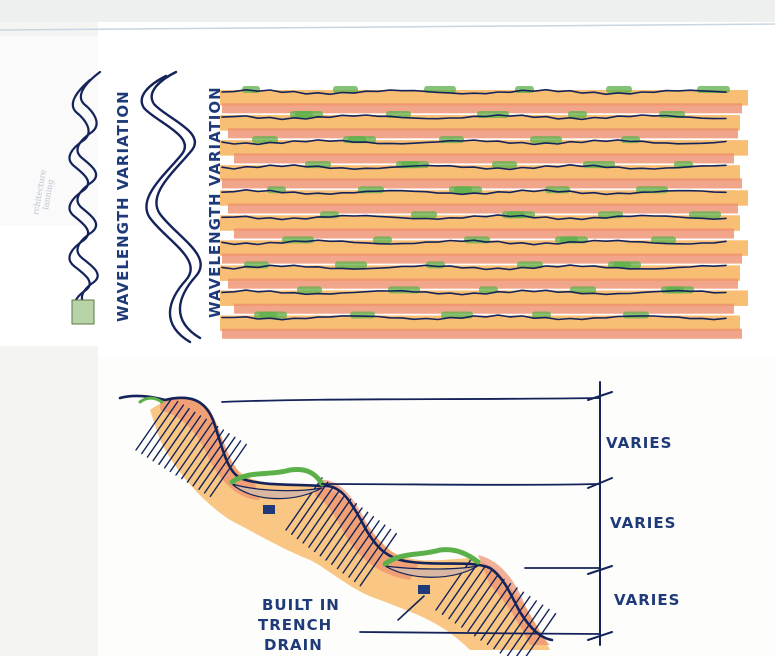 This screenshot has width=775, height=656. What do you see at coordinates (647, 600) in the screenshot?
I see `dimension-label-3: VARIES` at bounding box center [647, 600].